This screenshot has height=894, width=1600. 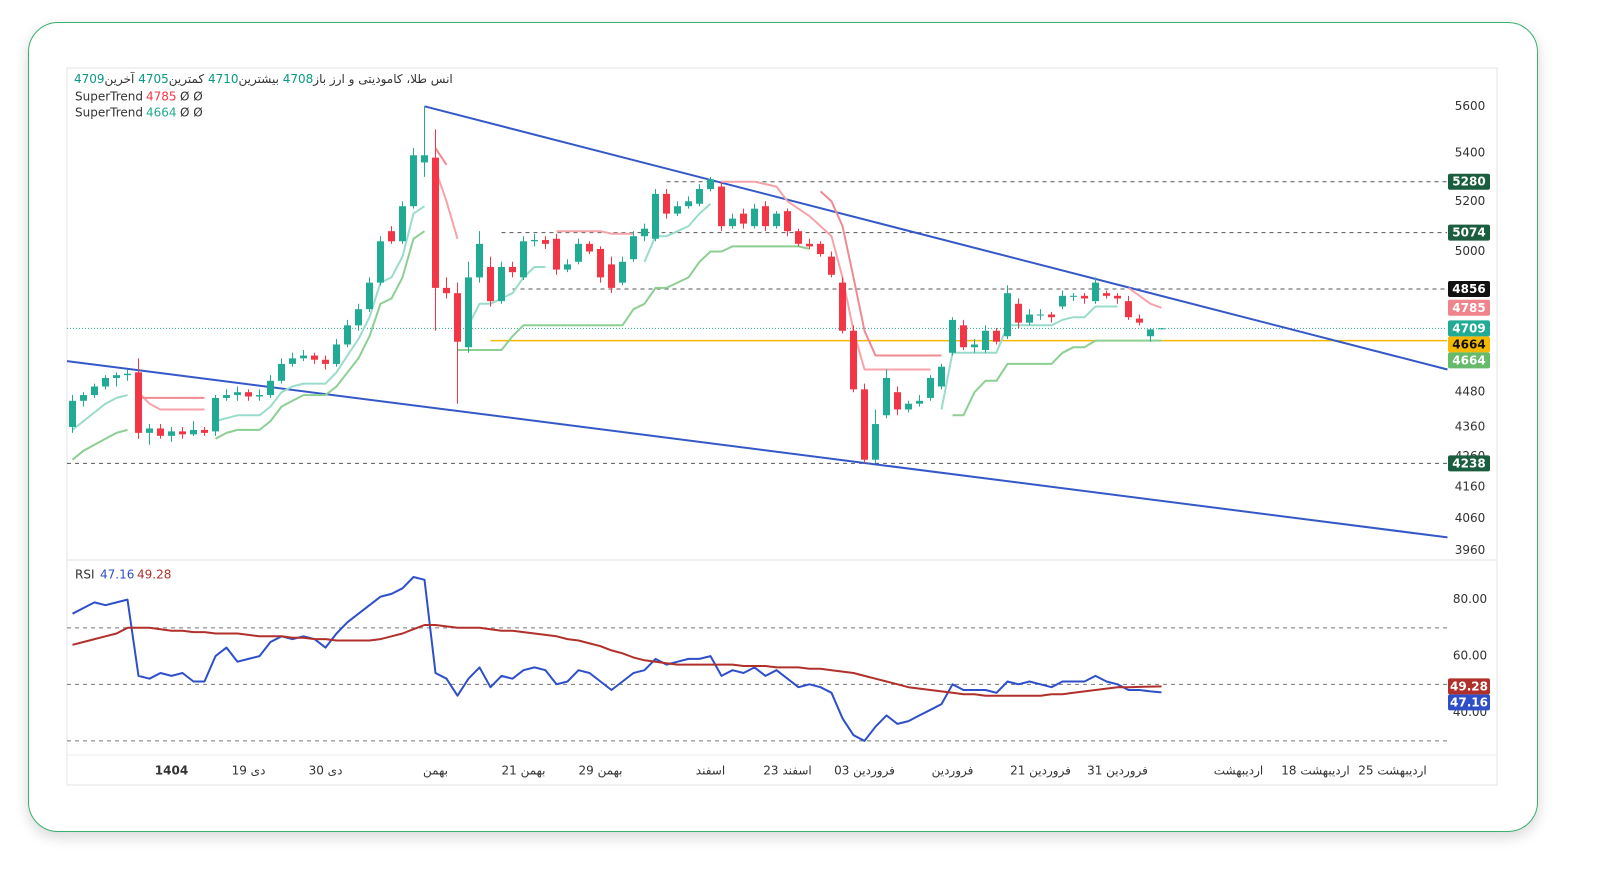 I want to click on legend-value: 4785, so click(x=161, y=97).